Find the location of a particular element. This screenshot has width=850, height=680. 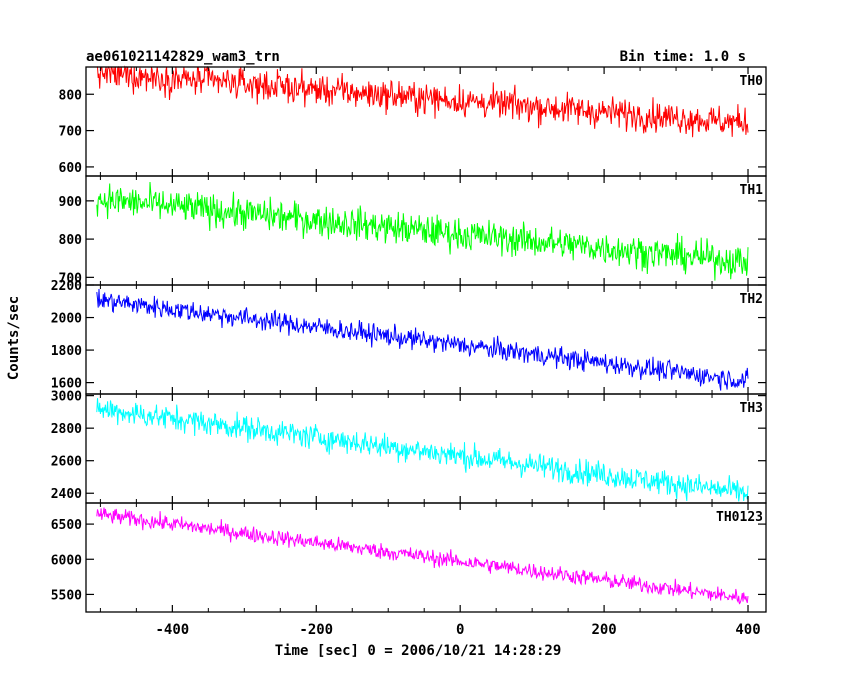

panel-th1: 700 800 900 TH1 is located at coordinates (413, 230).